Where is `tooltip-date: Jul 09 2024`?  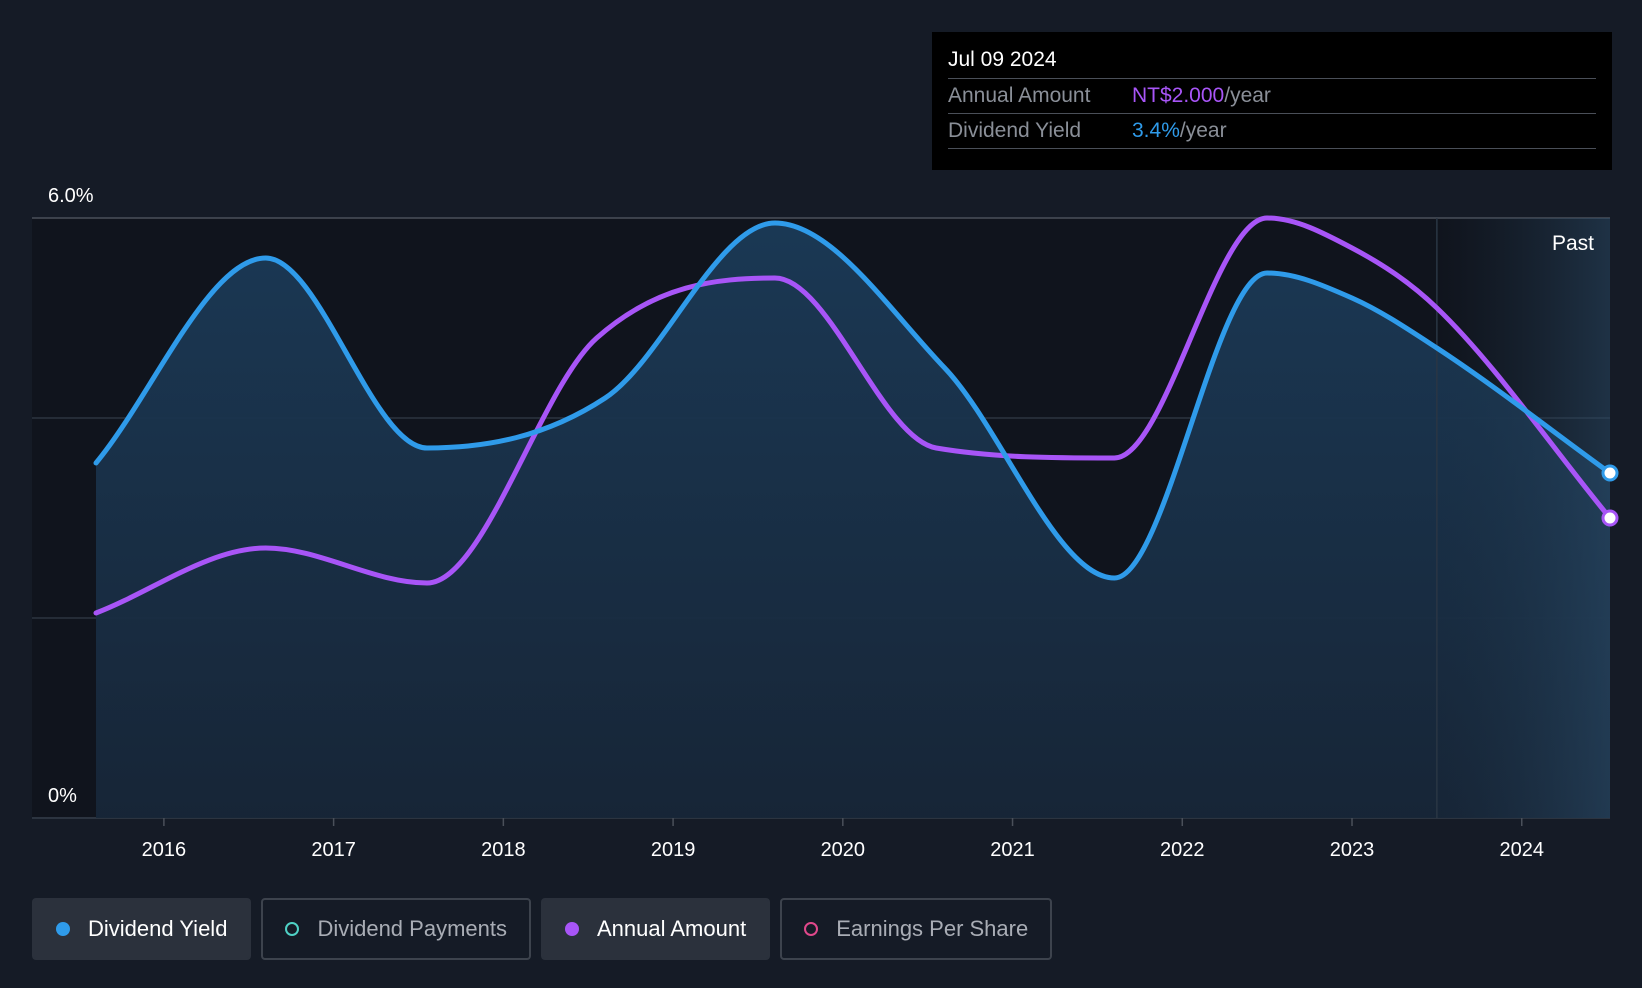
tooltip-date: Jul 09 2024 is located at coordinates (1002, 59).